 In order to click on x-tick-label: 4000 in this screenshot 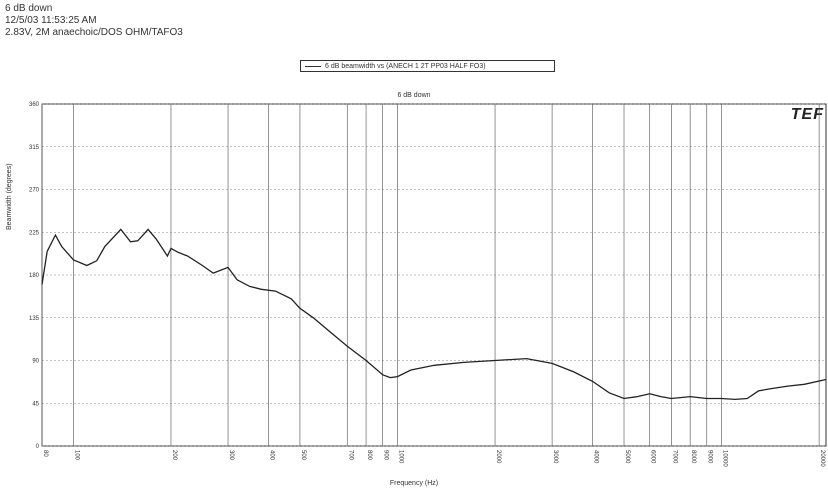, I will do `click(596, 457)`.